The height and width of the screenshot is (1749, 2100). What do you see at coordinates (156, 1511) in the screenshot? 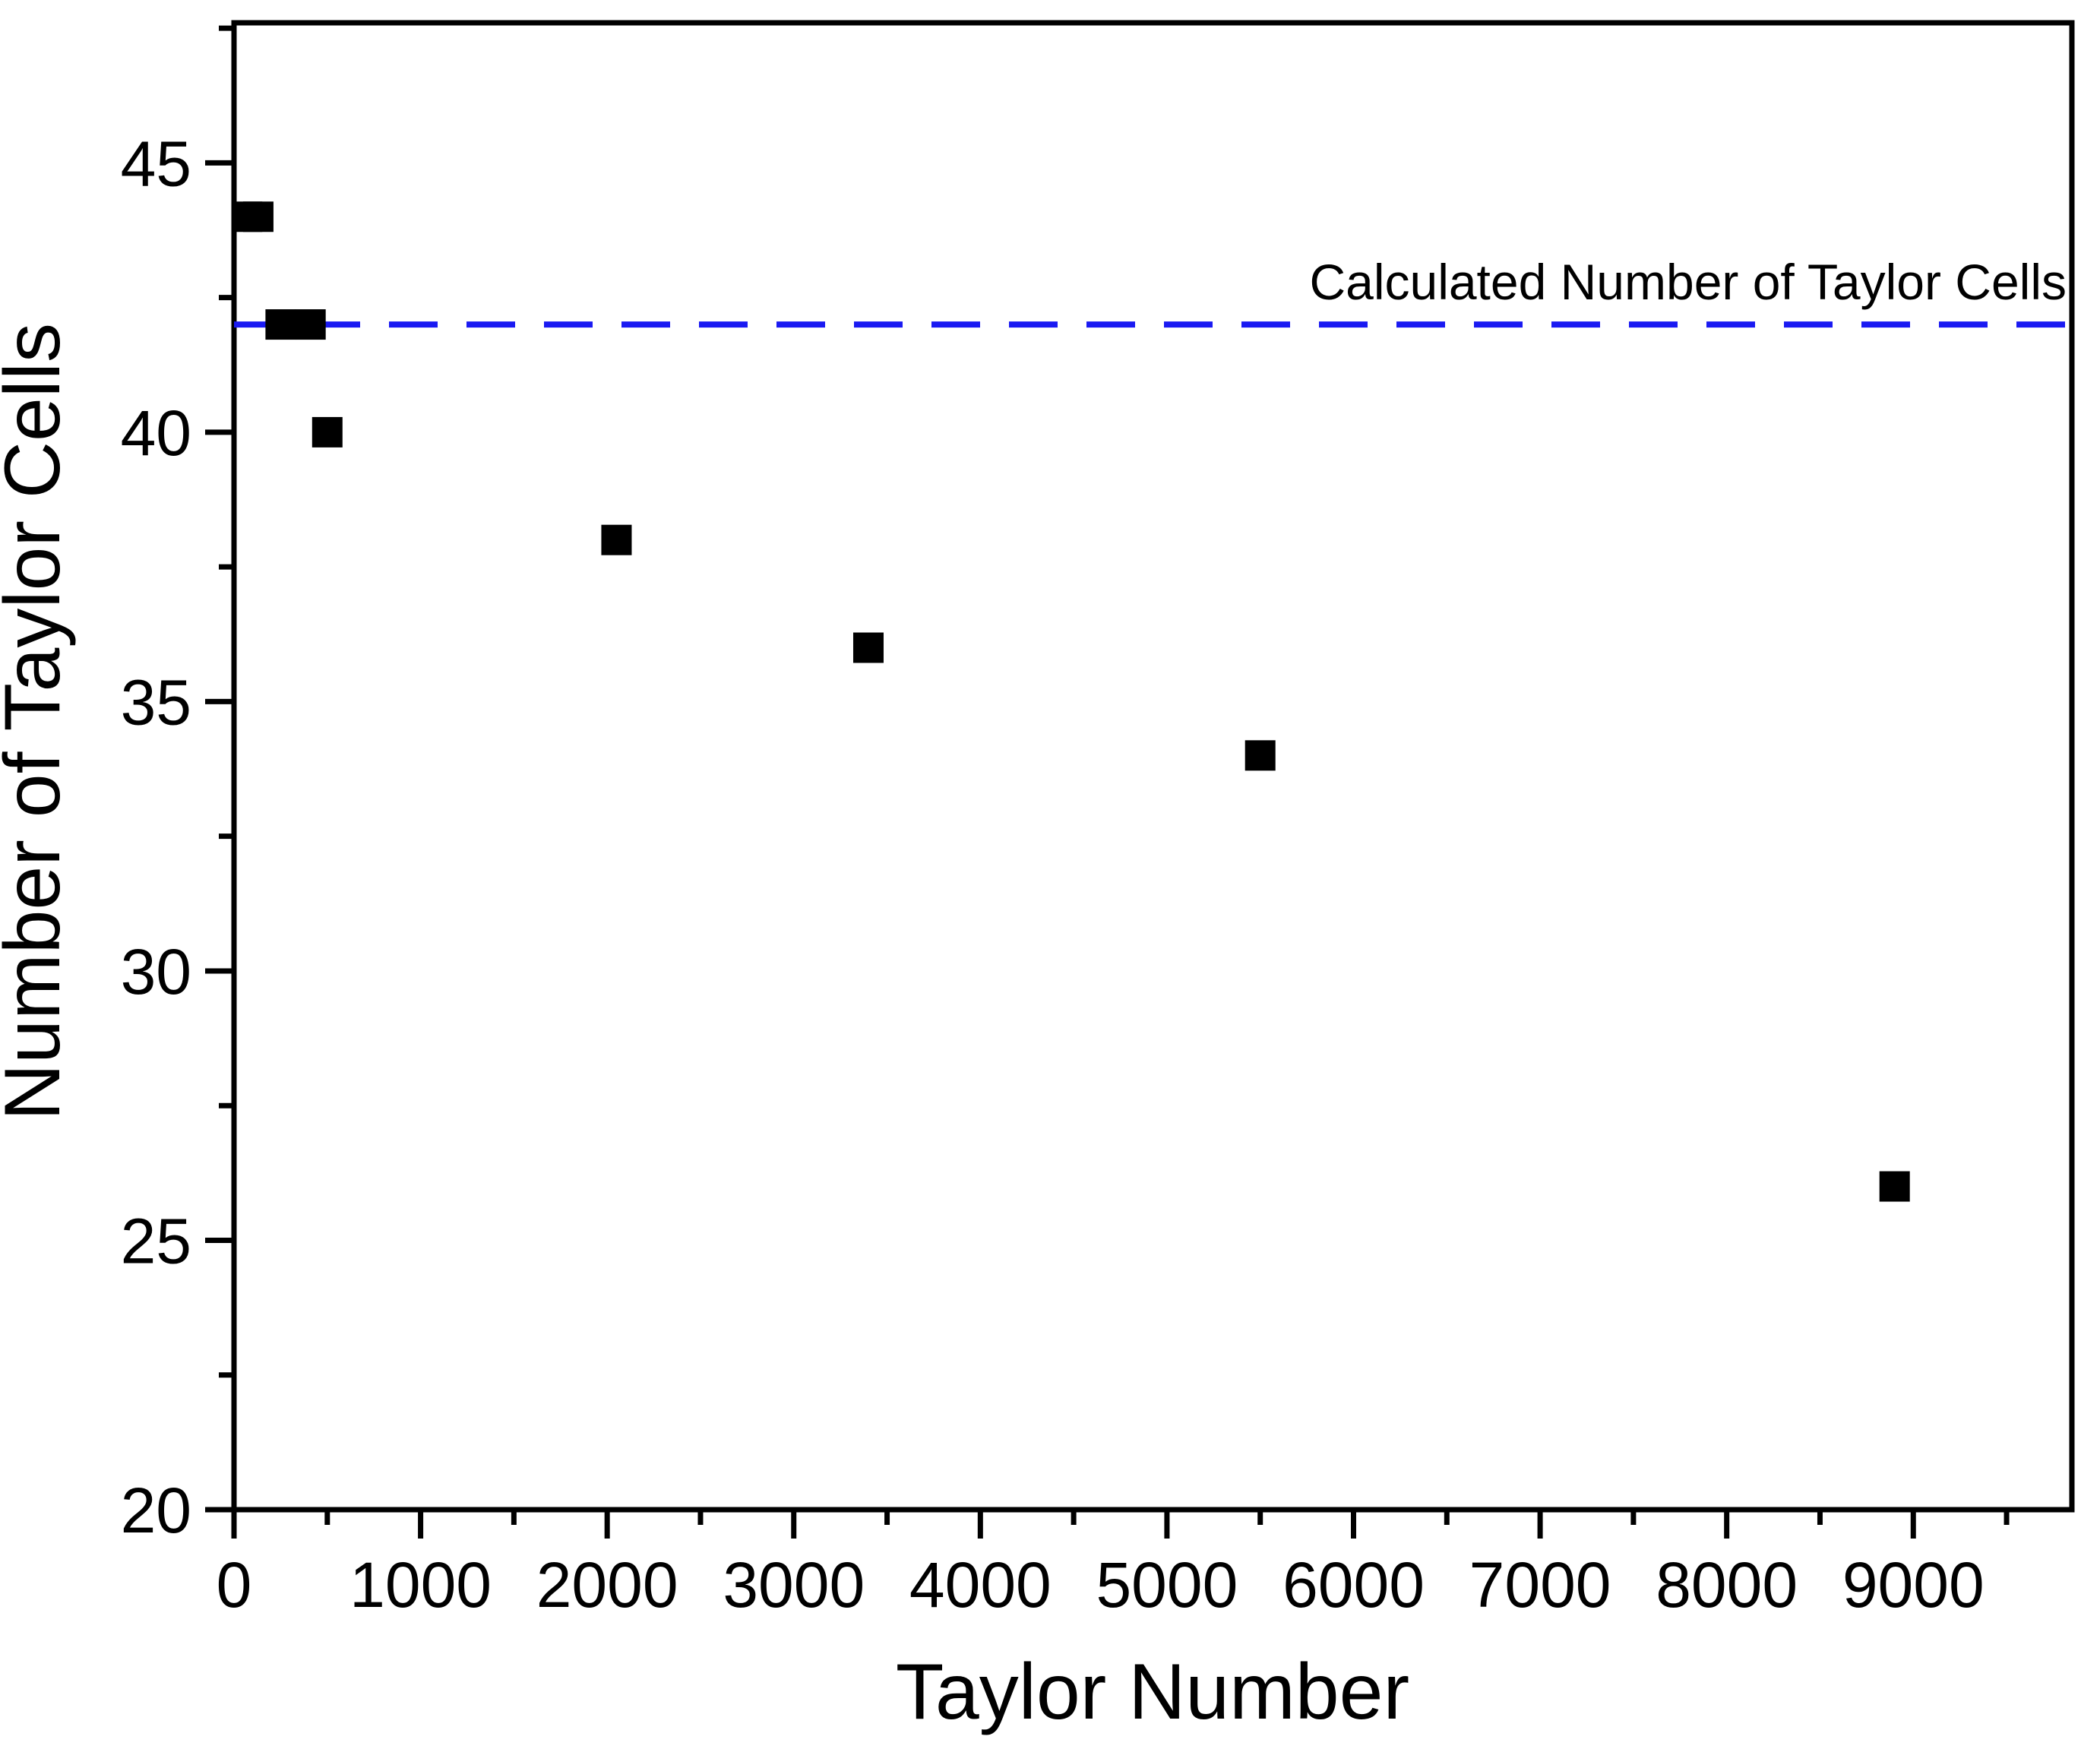
I see `y-tick-label: 20` at bounding box center [156, 1511].